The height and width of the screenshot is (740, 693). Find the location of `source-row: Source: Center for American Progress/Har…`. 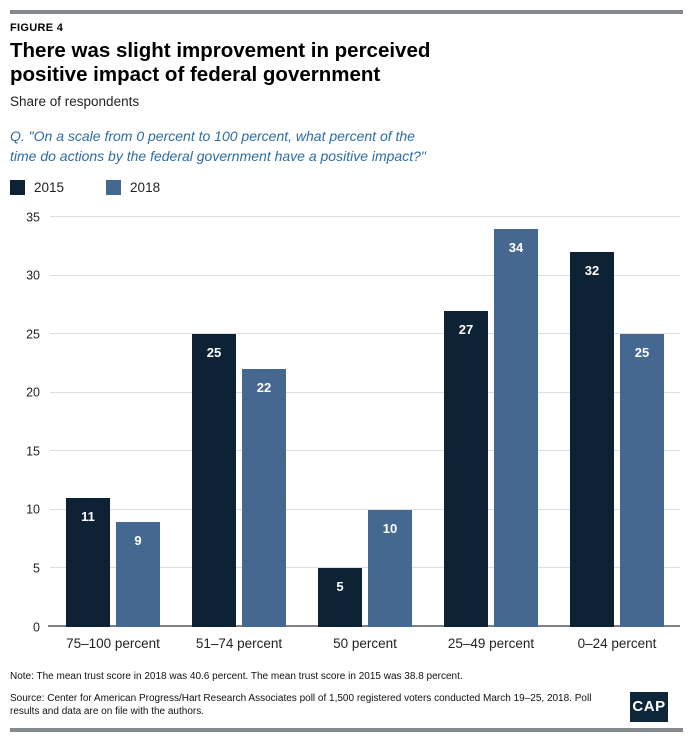

source-row: Source: Center for American Progress/Har… is located at coordinates (346, 706).